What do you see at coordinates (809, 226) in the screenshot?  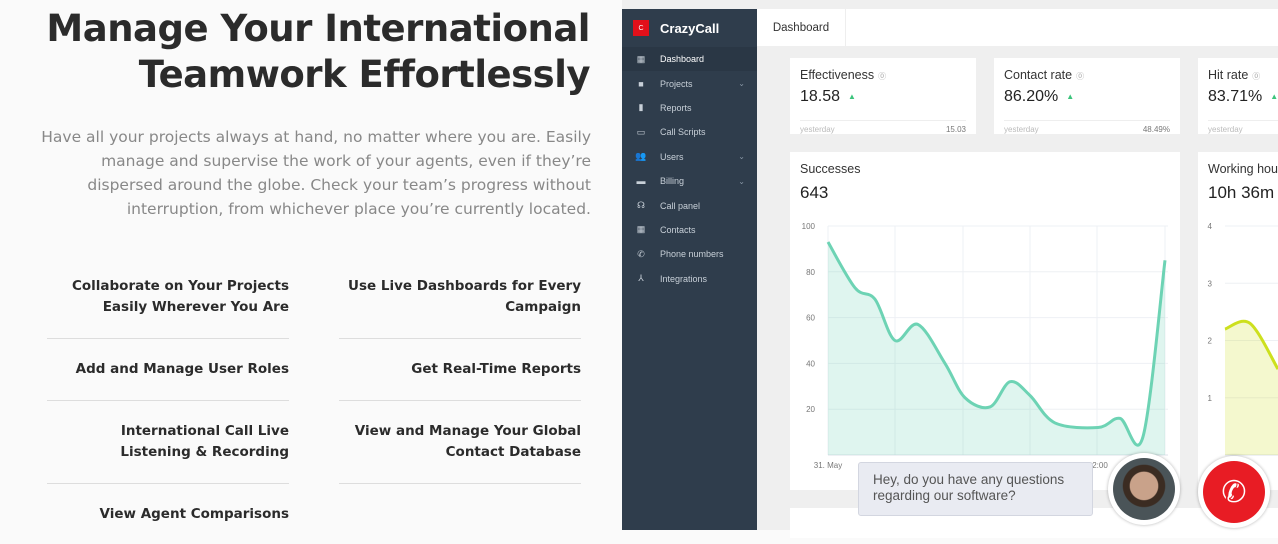 I see `y-tick-label: 100` at bounding box center [809, 226].